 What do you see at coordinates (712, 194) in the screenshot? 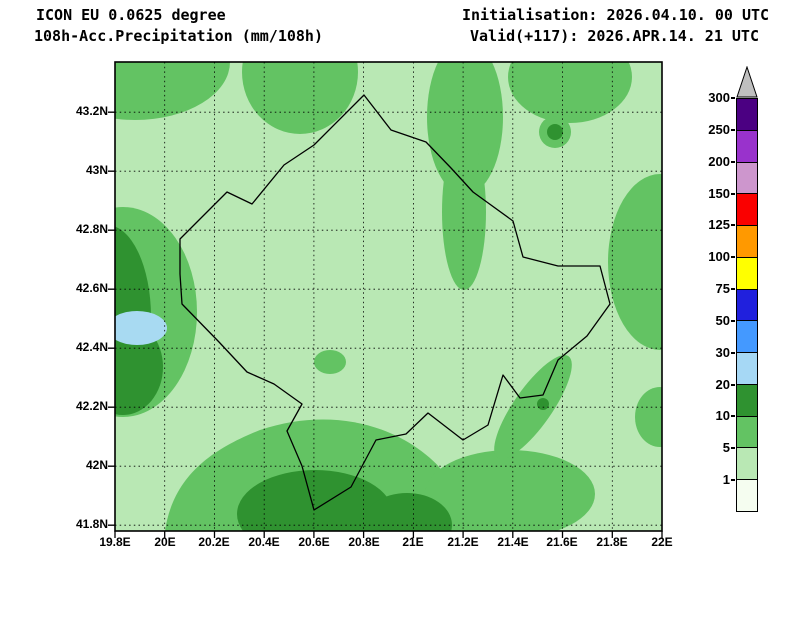
I see `colorbar-label: 150` at bounding box center [712, 194].